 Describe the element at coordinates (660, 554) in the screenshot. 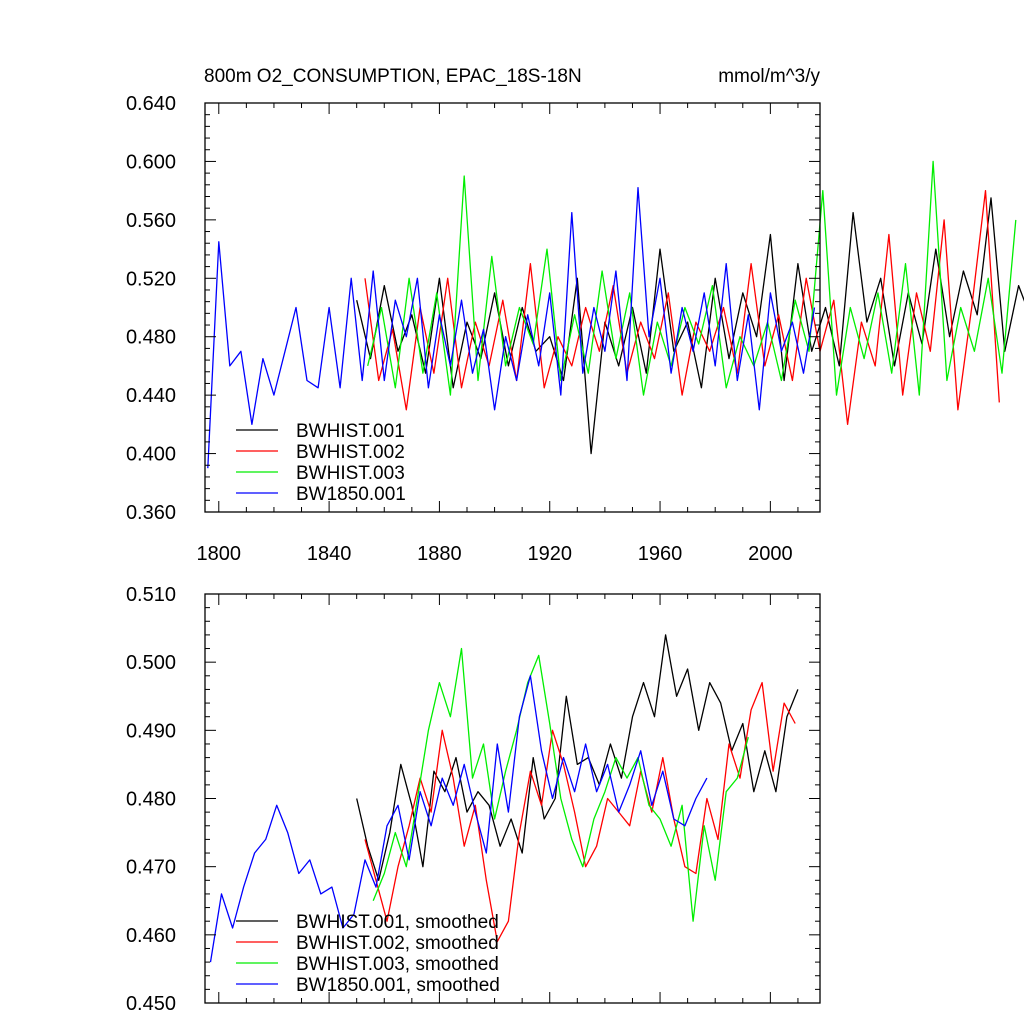

I see `top-xtick-label: 1960` at that location.